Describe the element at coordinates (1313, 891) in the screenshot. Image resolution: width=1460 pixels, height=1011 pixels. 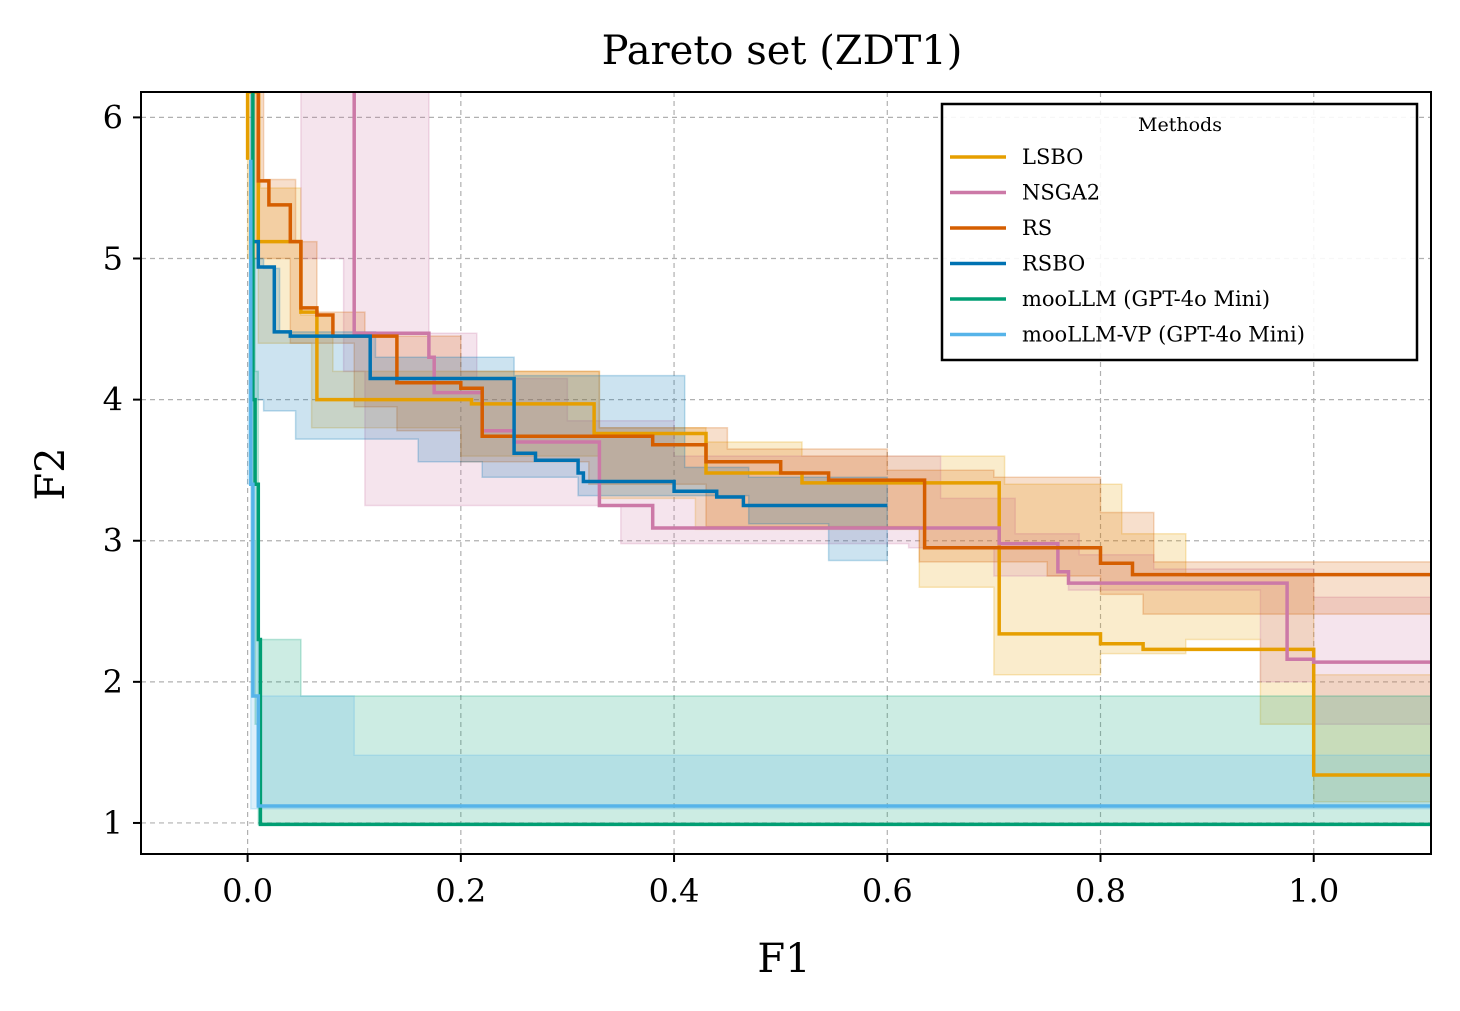
I see `x-tick-label: 1.0` at that location.